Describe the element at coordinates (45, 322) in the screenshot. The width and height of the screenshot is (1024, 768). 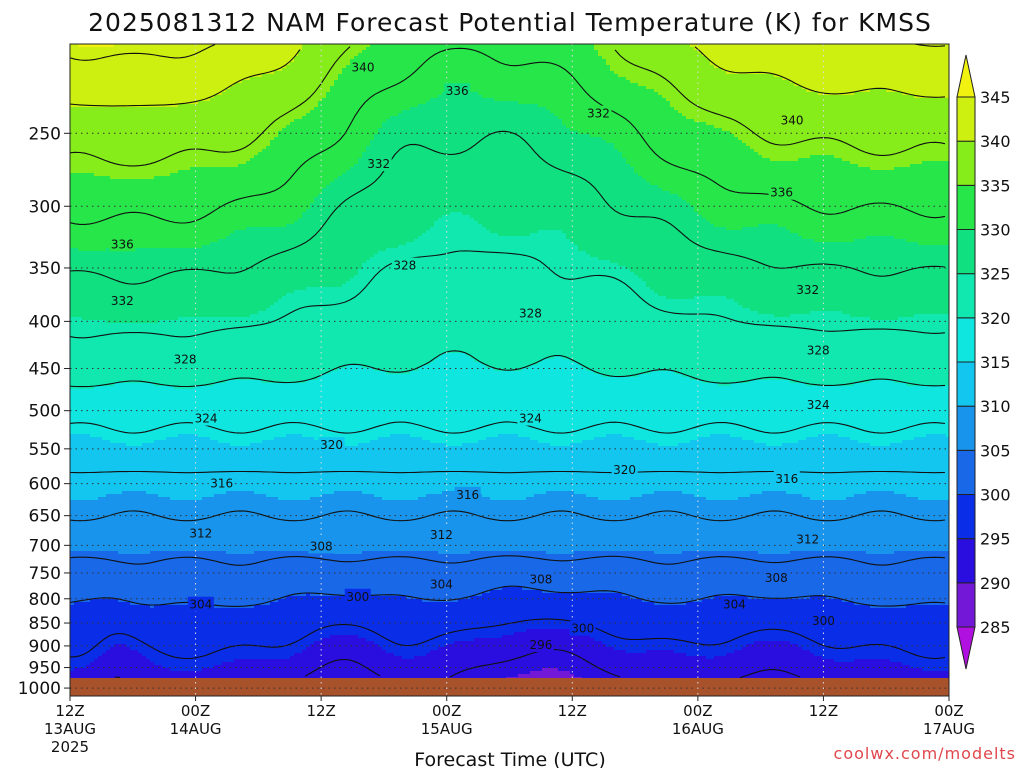
I see `y-tick-label: 400` at that location.